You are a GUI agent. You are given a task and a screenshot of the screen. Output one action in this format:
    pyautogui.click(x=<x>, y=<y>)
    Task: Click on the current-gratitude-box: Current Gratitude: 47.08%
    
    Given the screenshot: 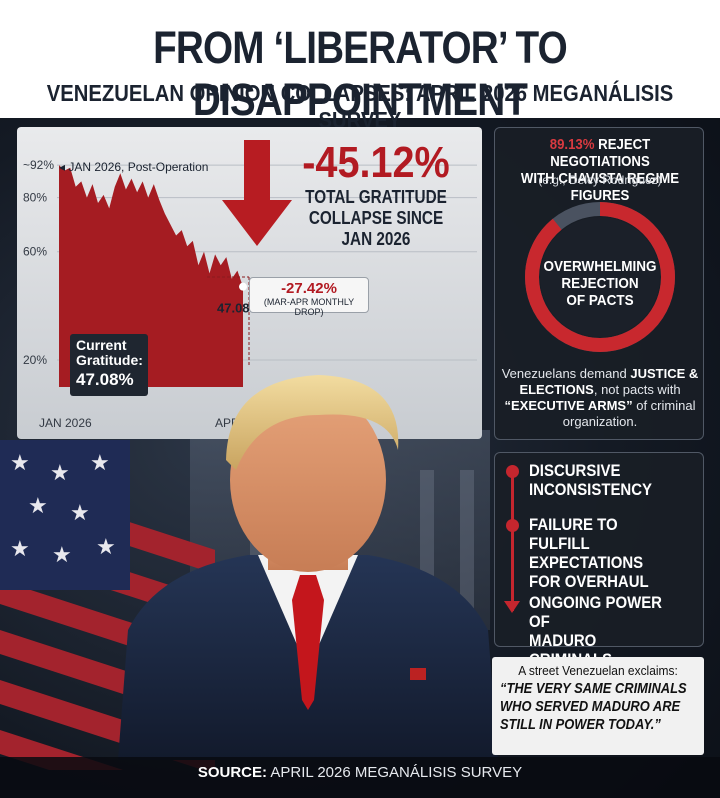 What is the action you would take?
    pyautogui.click(x=109, y=365)
    